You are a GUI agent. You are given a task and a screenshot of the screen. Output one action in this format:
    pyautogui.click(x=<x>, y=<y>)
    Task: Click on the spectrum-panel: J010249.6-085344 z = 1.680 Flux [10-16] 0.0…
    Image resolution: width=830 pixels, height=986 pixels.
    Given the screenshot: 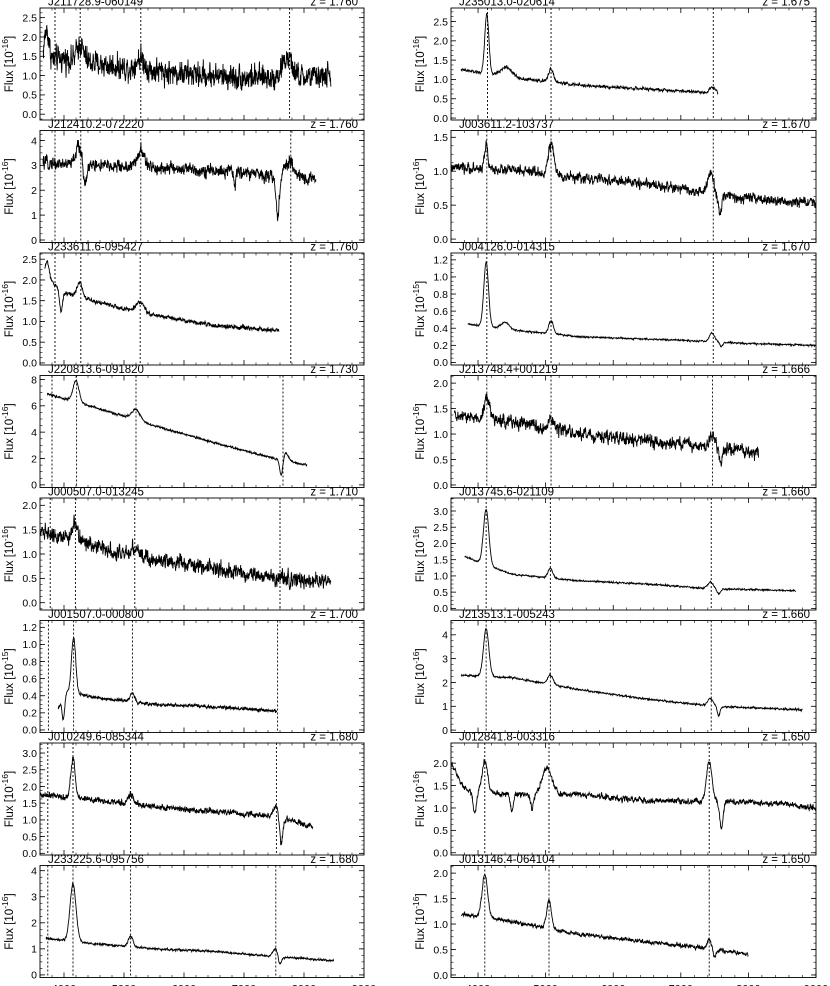 What is the action you would take?
    pyautogui.click(x=182, y=796)
    